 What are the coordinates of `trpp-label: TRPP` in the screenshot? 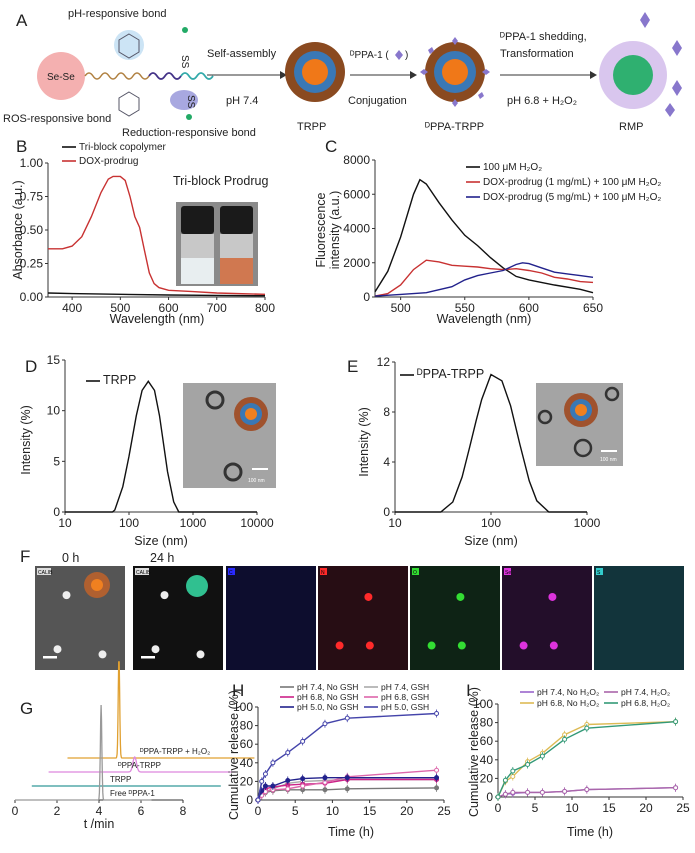 It's located at (311, 127).